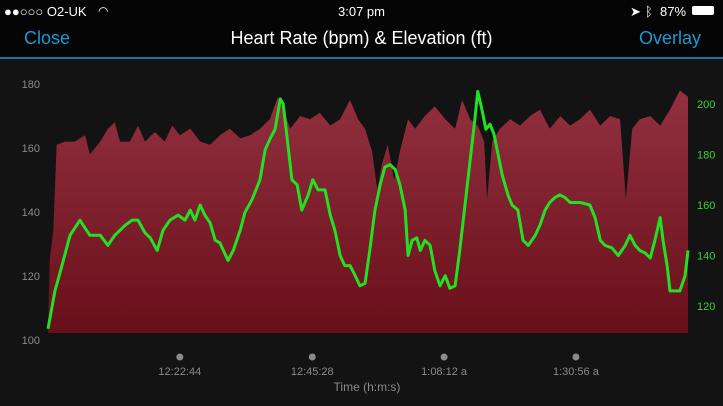 The image size is (723, 406). What do you see at coordinates (103, 11) in the screenshot?
I see `wifi-icon: ◠` at bounding box center [103, 11].